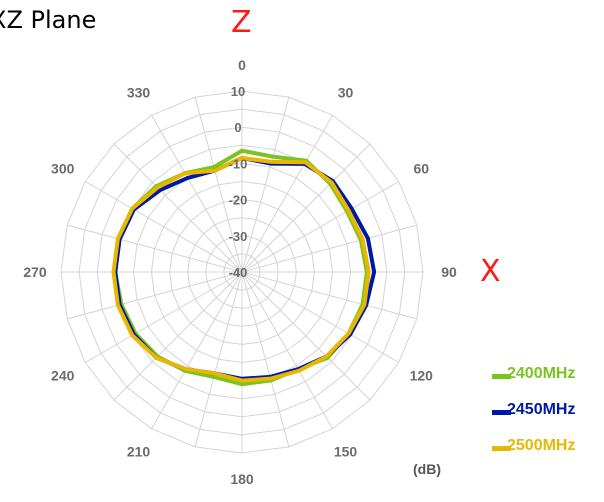  Describe the element at coordinates (346, 93) in the screenshot. I see `angle-tick-label: 30` at that location.